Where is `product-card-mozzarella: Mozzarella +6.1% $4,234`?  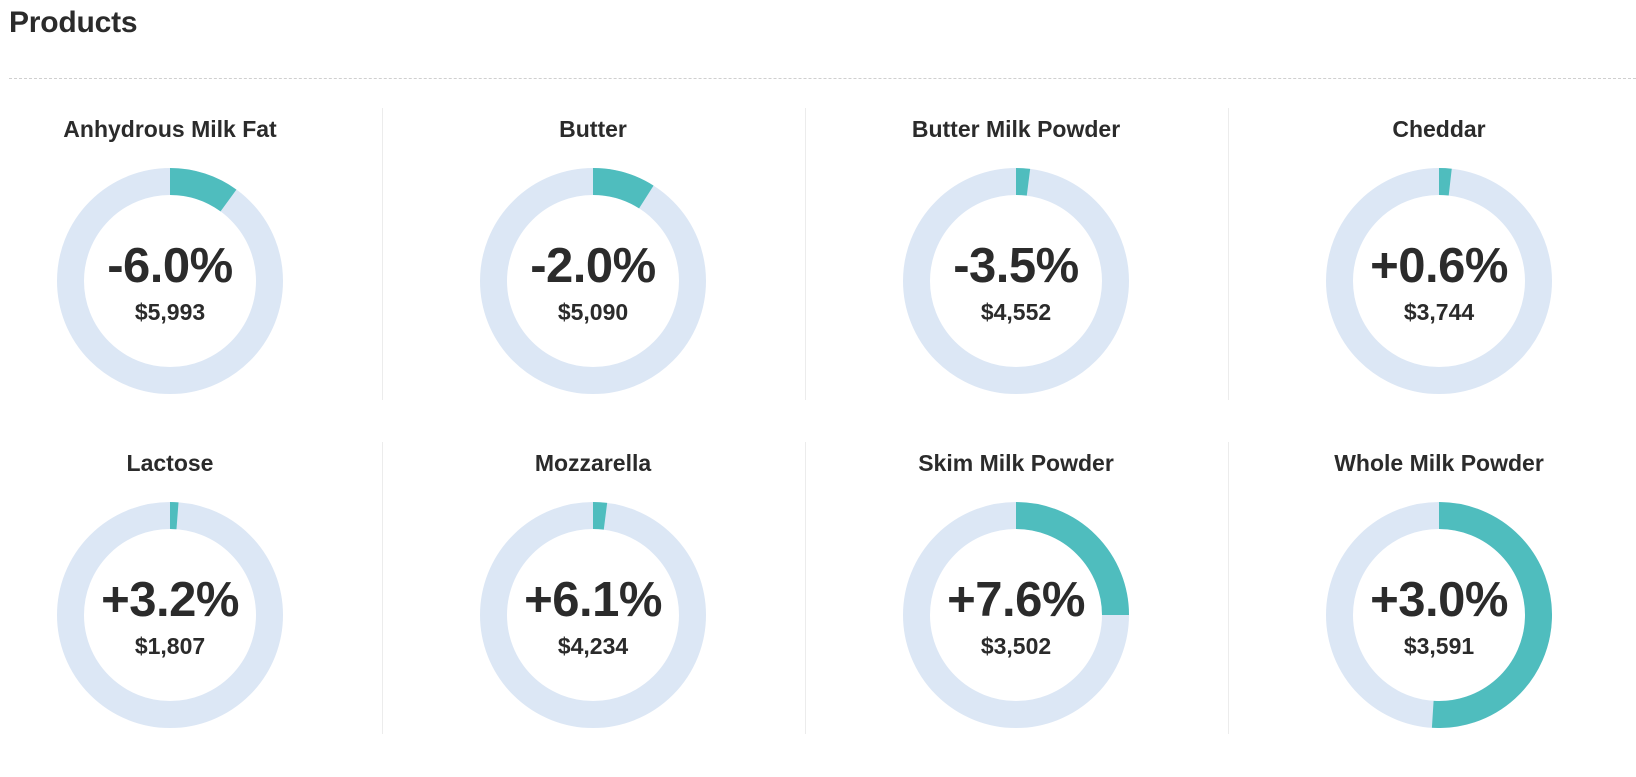
product-card-mozzarella: Mozzarella +6.1% $4,234 is located at coordinates (634, 602).